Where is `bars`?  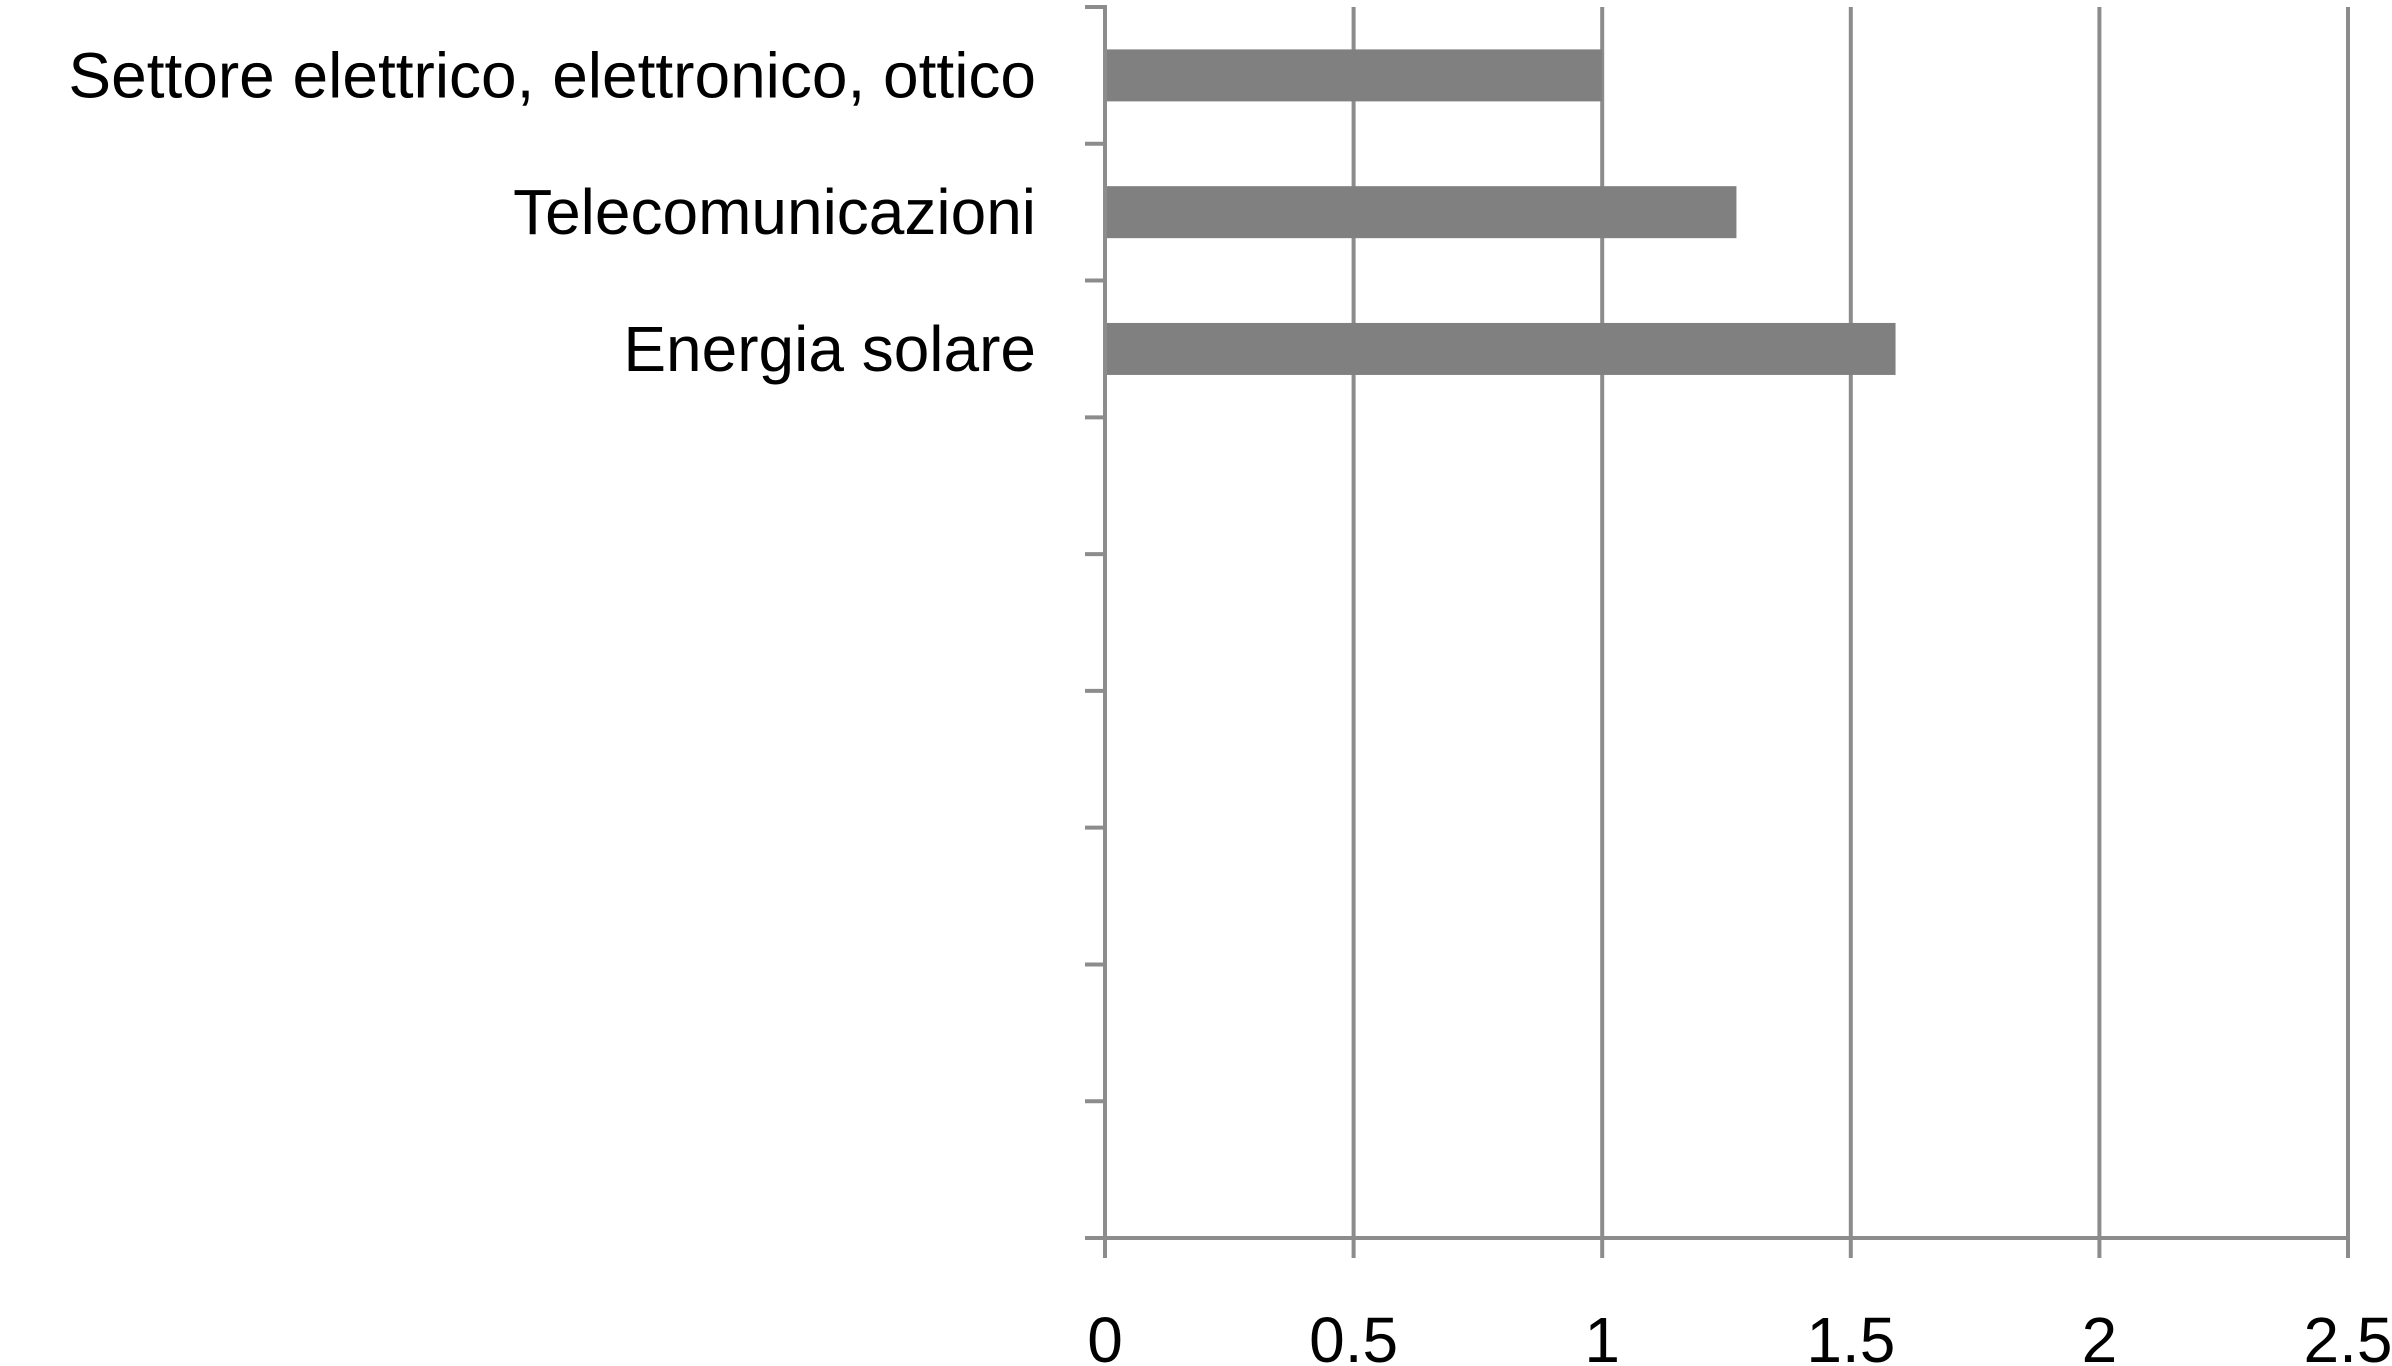
bars is located at coordinates (1500, 212).